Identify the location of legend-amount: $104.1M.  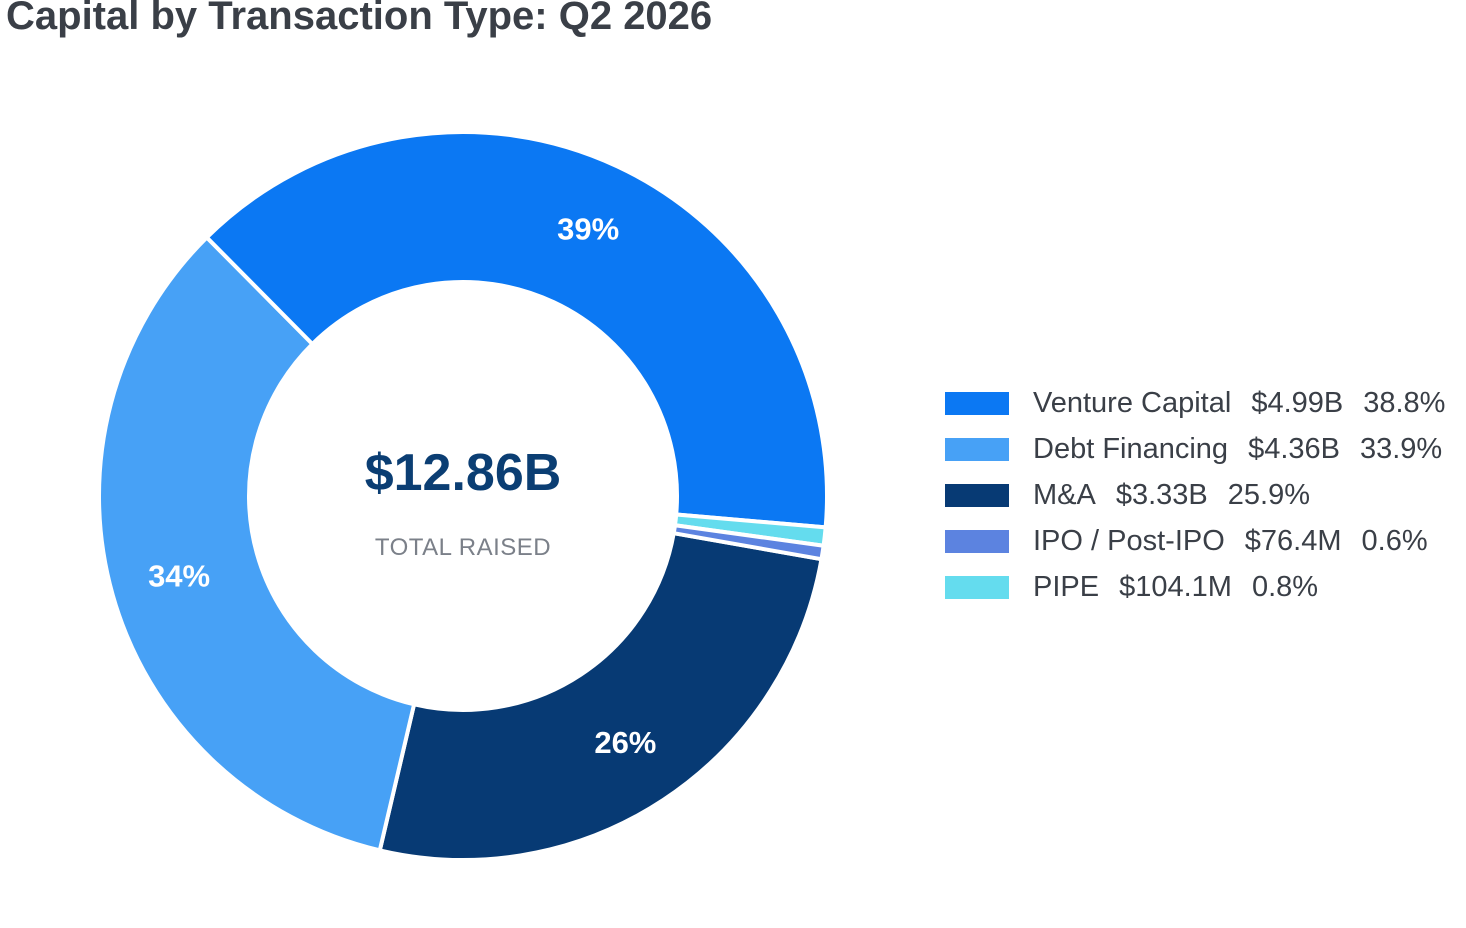
(1175, 586).